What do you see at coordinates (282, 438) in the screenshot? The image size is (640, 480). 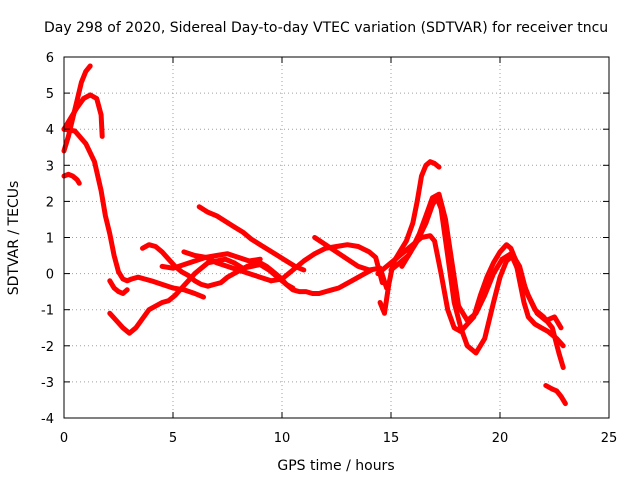 I see `x-tick-label: 10` at bounding box center [282, 438].